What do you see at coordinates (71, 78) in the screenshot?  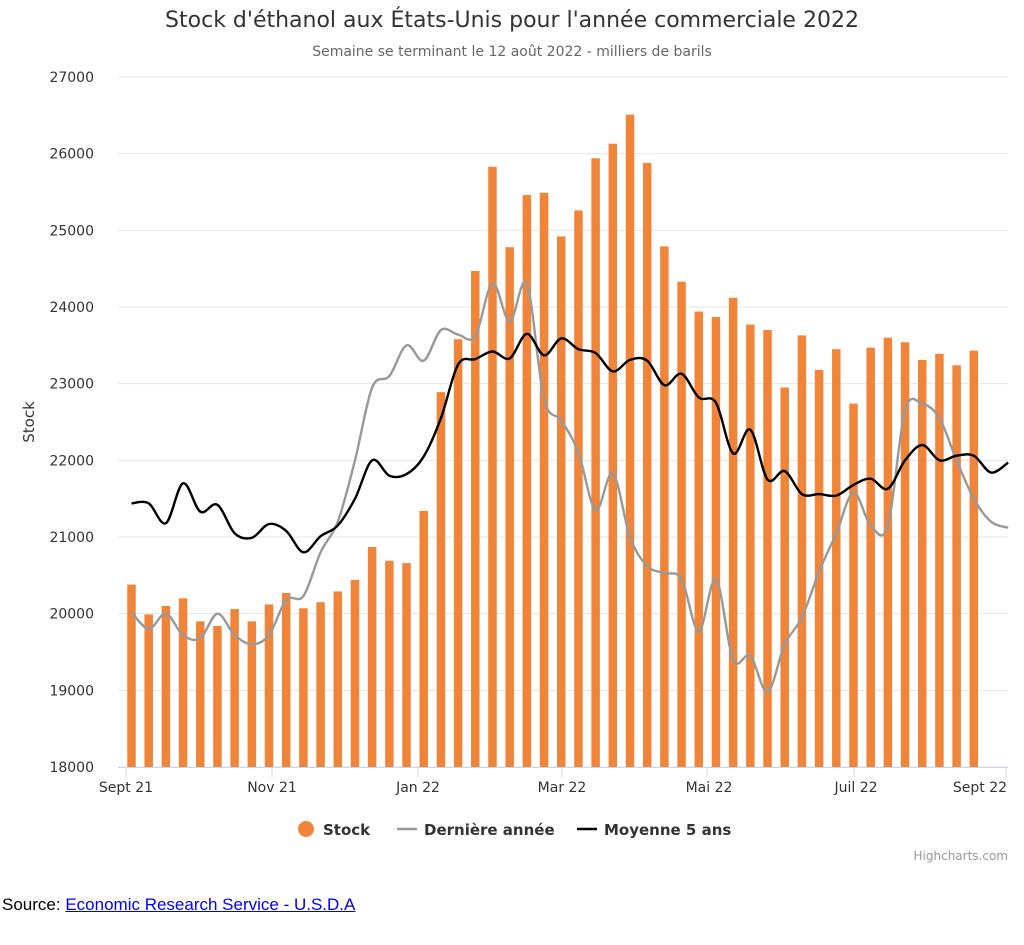 I see `y-tick-label: 27000` at bounding box center [71, 78].